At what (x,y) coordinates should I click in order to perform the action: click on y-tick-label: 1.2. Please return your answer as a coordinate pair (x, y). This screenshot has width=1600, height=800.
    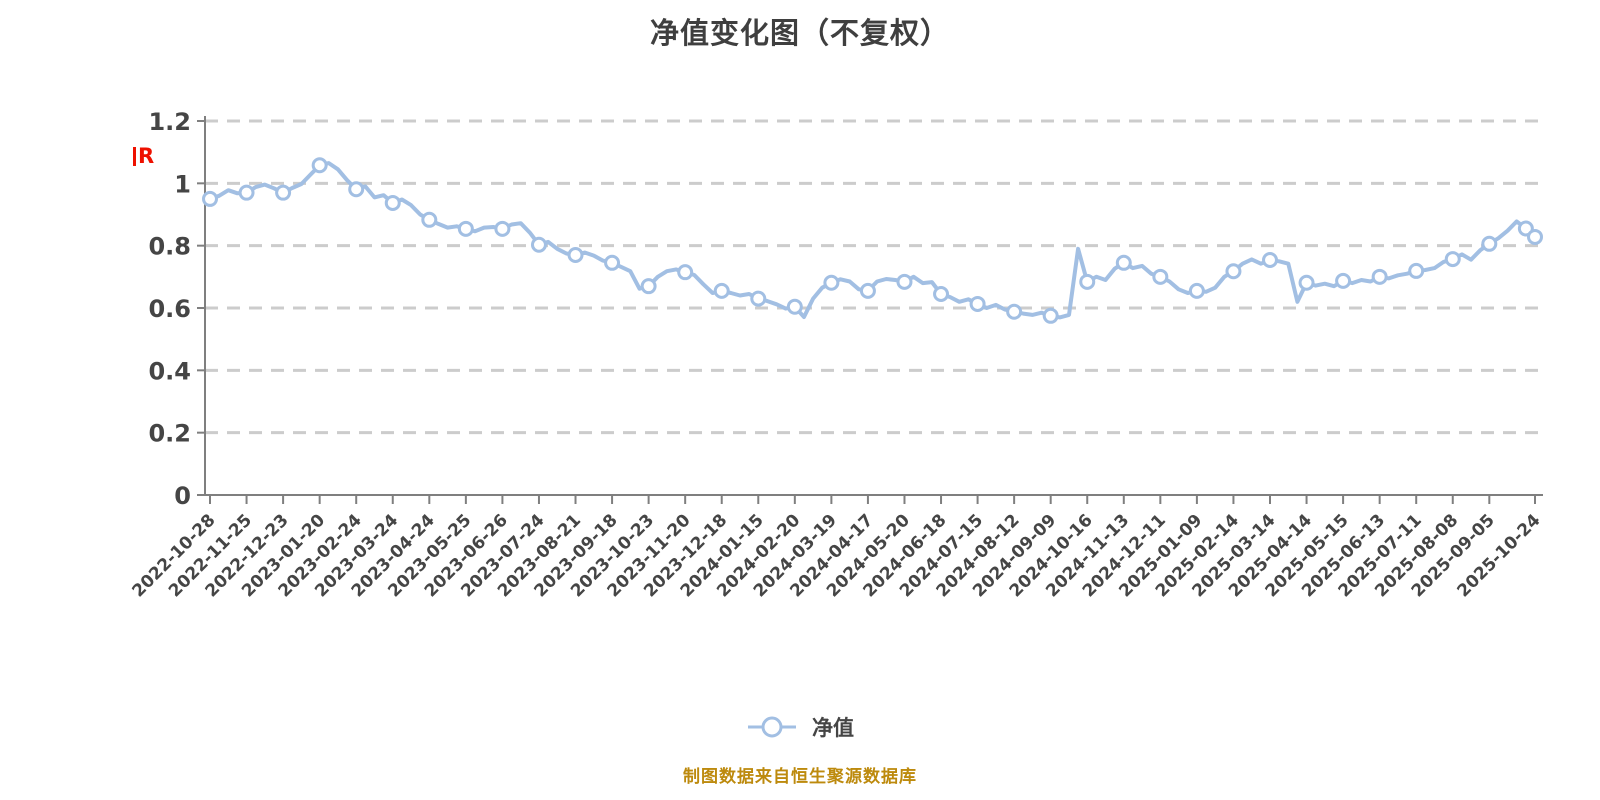
    Looking at the image, I should click on (169, 122).